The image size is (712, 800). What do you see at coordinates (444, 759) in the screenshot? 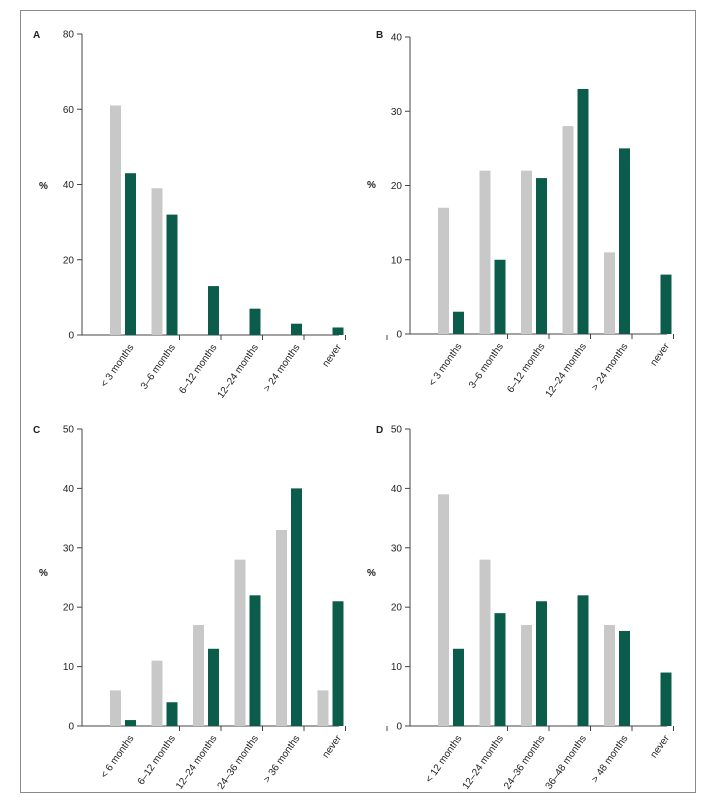
I see `x-category-label: < 12 months` at bounding box center [444, 759].